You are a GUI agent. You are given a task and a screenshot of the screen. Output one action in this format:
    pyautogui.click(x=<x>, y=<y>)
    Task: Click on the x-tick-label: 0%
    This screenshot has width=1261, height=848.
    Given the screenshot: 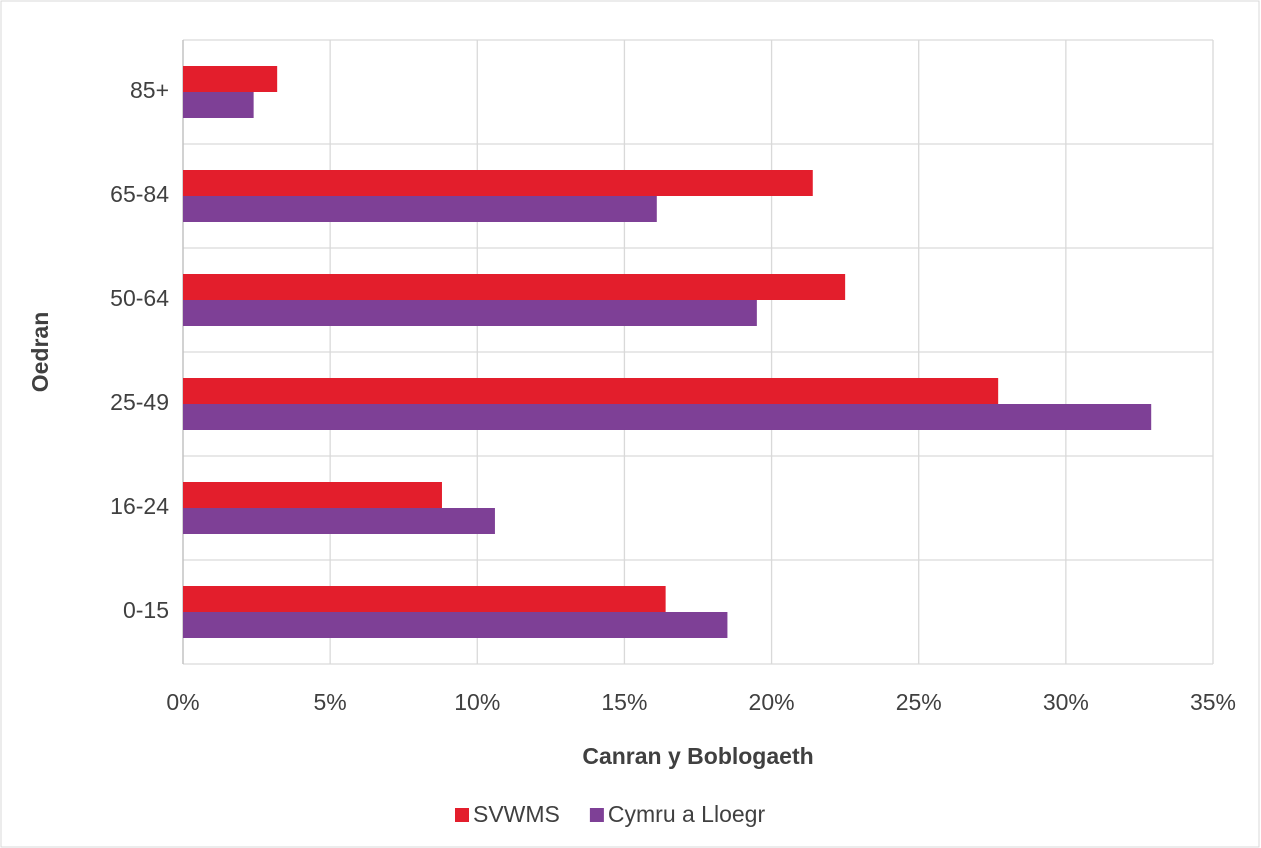 What is the action you would take?
    pyautogui.click(x=182, y=702)
    